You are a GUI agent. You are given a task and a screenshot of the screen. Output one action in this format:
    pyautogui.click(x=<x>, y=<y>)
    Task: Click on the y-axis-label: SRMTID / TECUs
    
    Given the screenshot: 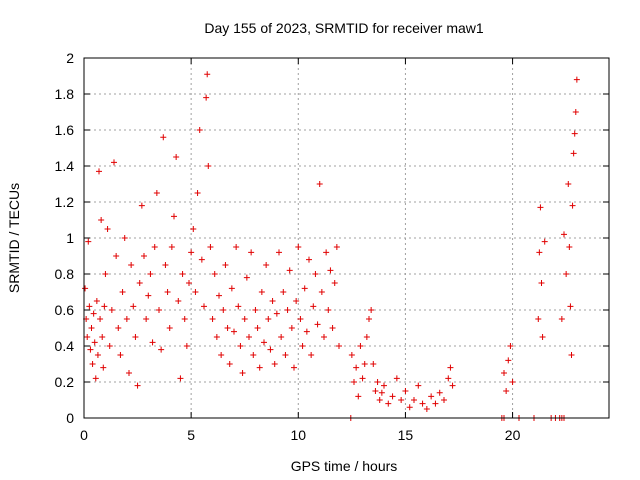 What is the action you would take?
    pyautogui.click(x=14, y=238)
    